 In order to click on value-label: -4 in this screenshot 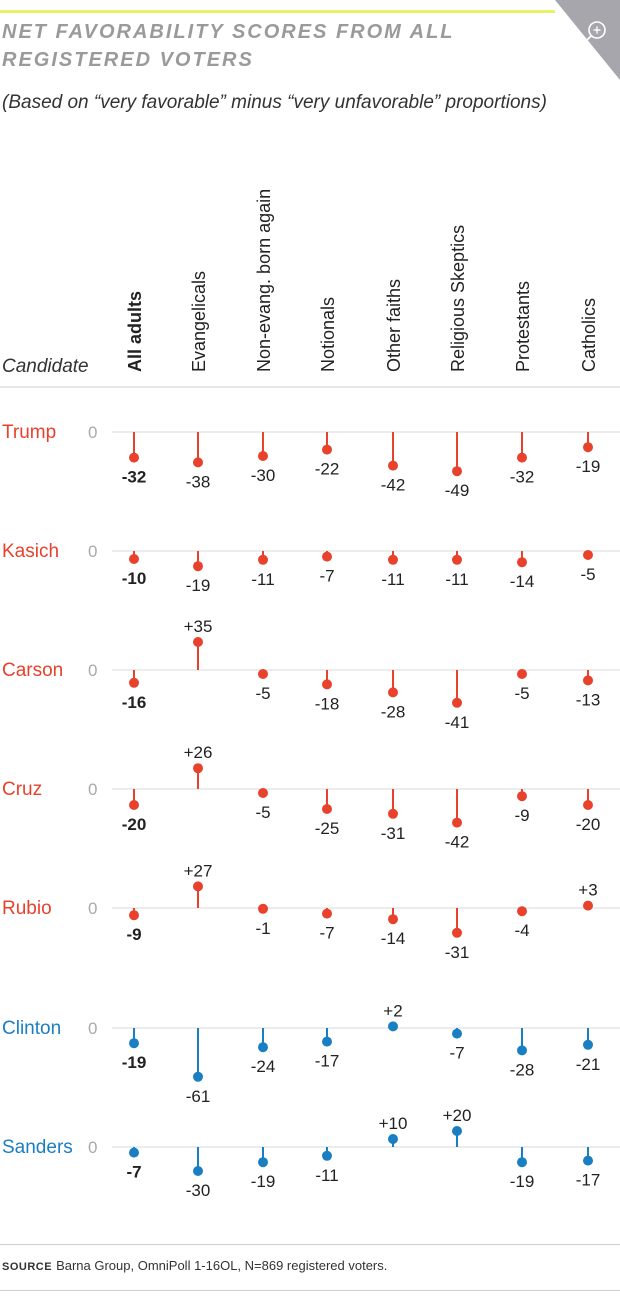, I will do `click(521, 930)`.